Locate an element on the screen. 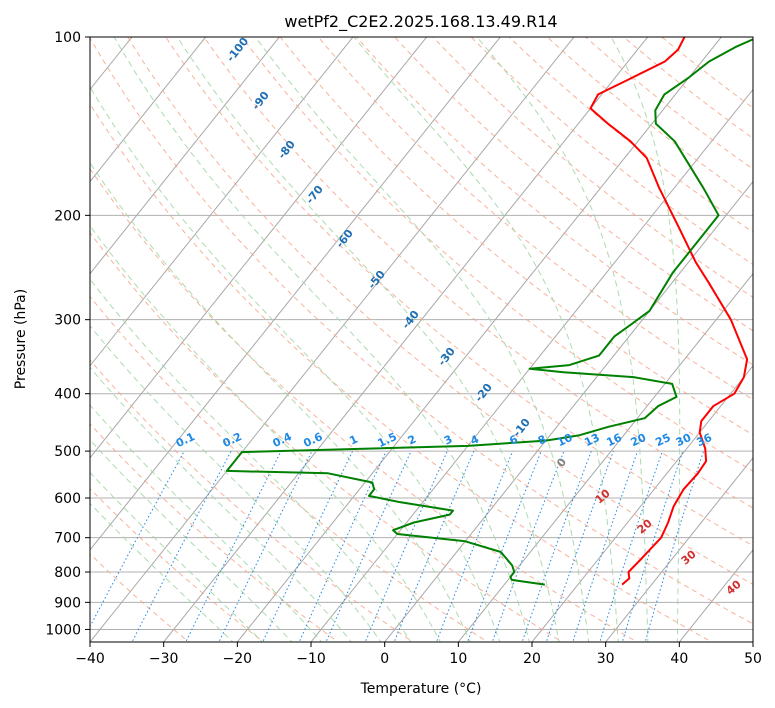 This screenshot has height=708, width=775. isotherm-zero-label: 0 is located at coordinates (561, 462).